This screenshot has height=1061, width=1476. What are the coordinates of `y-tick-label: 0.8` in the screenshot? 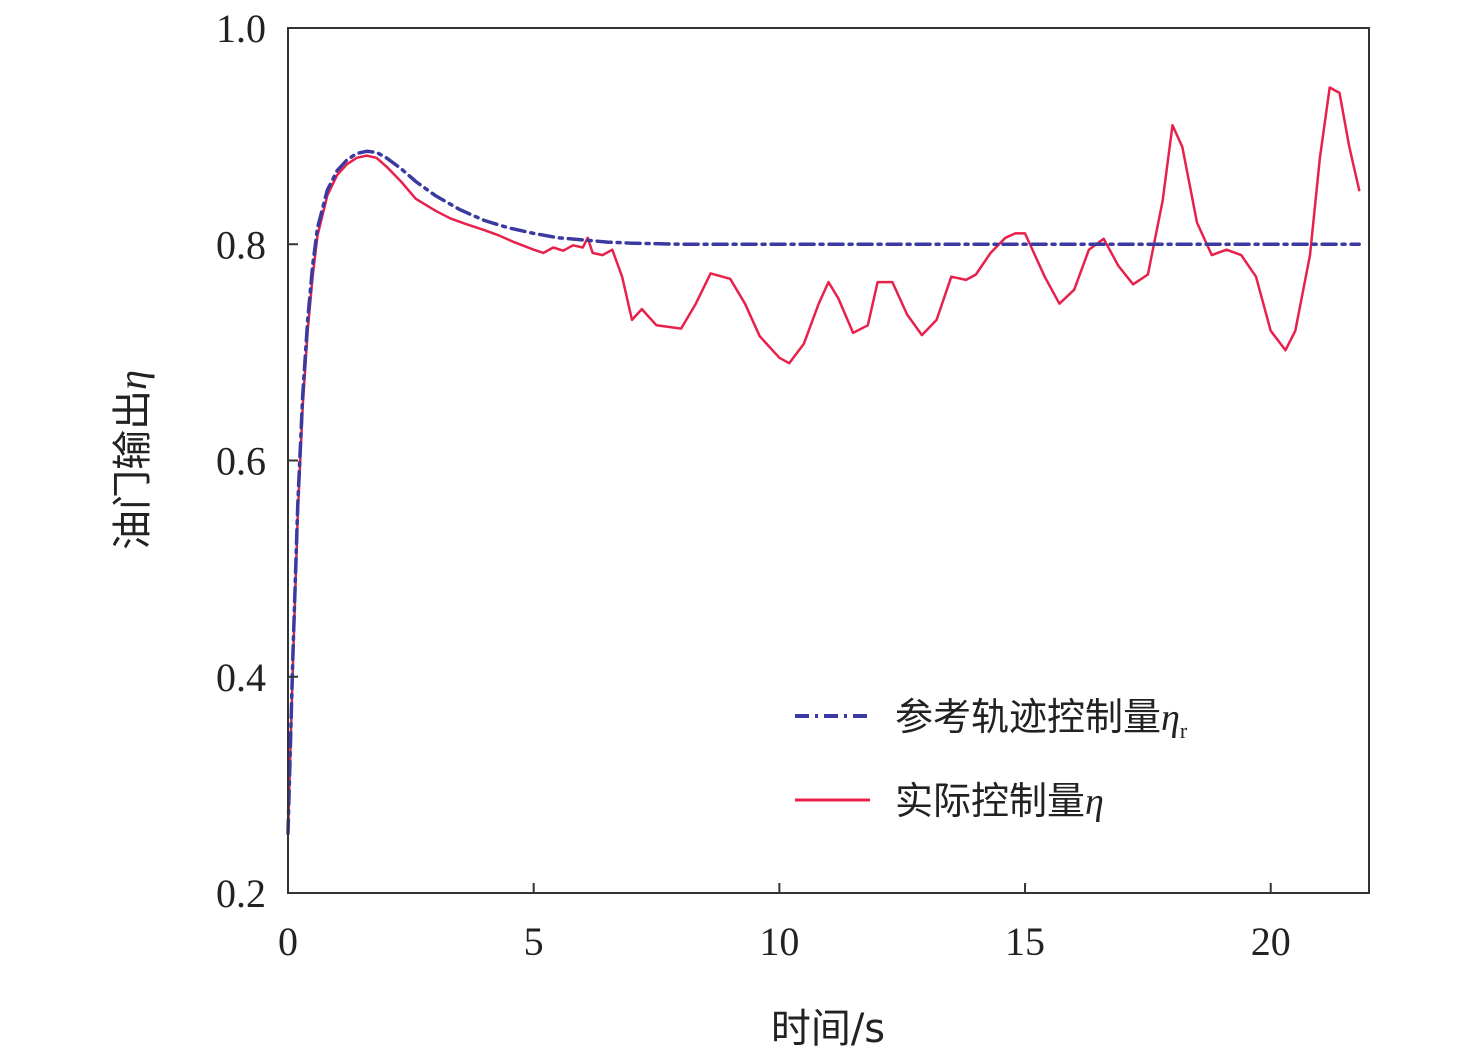 It's located at (241, 244).